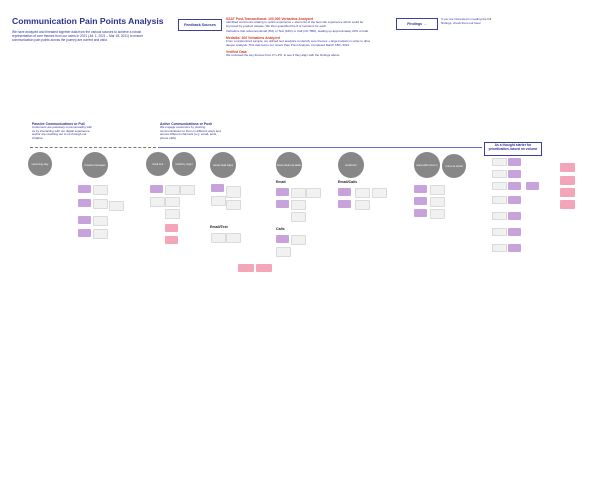  I want to click on active-divider, so click(320, 147).